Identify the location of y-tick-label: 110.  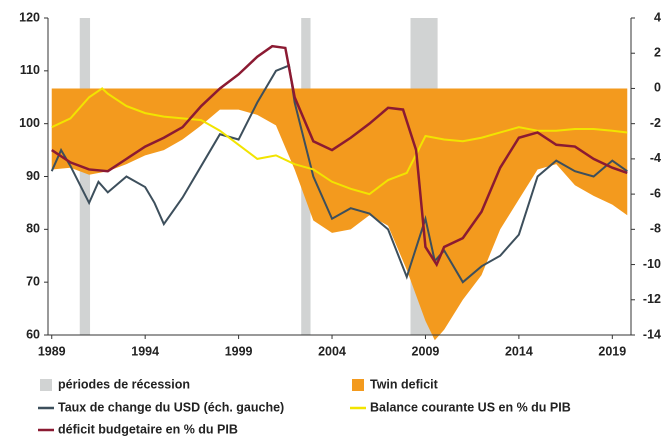
(30, 70).